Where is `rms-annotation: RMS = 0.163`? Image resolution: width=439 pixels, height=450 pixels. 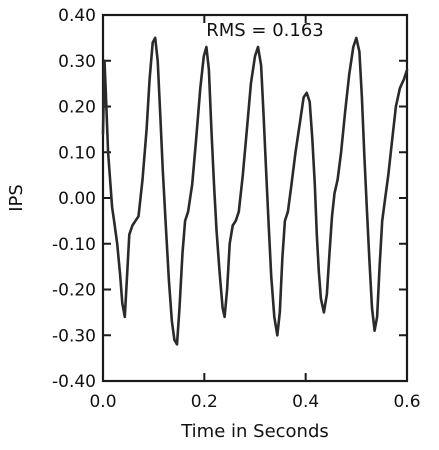
rms-annotation: RMS = 0.163 is located at coordinates (265, 30).